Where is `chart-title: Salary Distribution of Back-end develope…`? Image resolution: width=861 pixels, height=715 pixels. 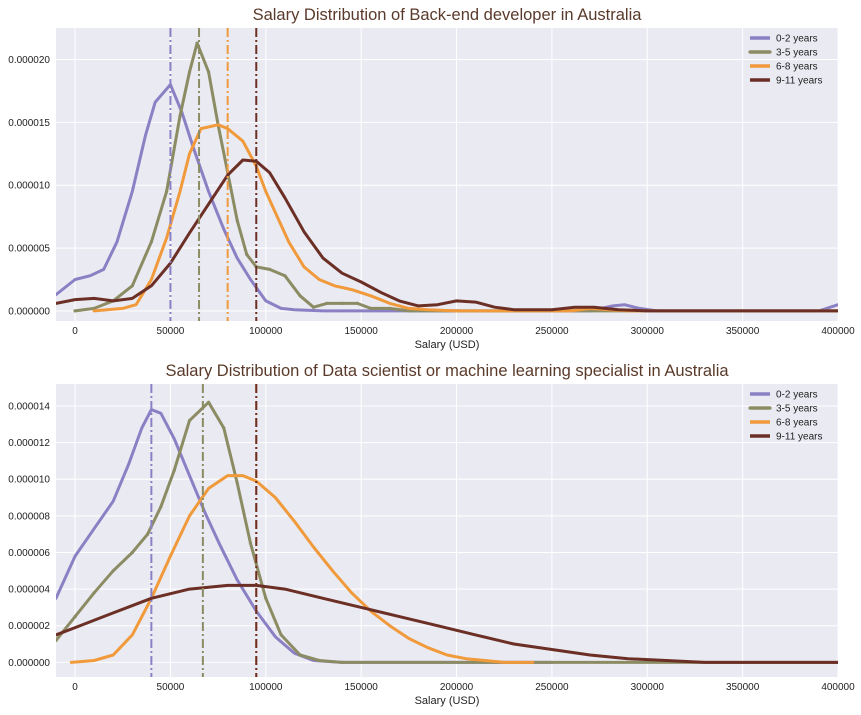
chart-title: Salary Distribution of Back-end develope… is located at coordinates (448, 15).